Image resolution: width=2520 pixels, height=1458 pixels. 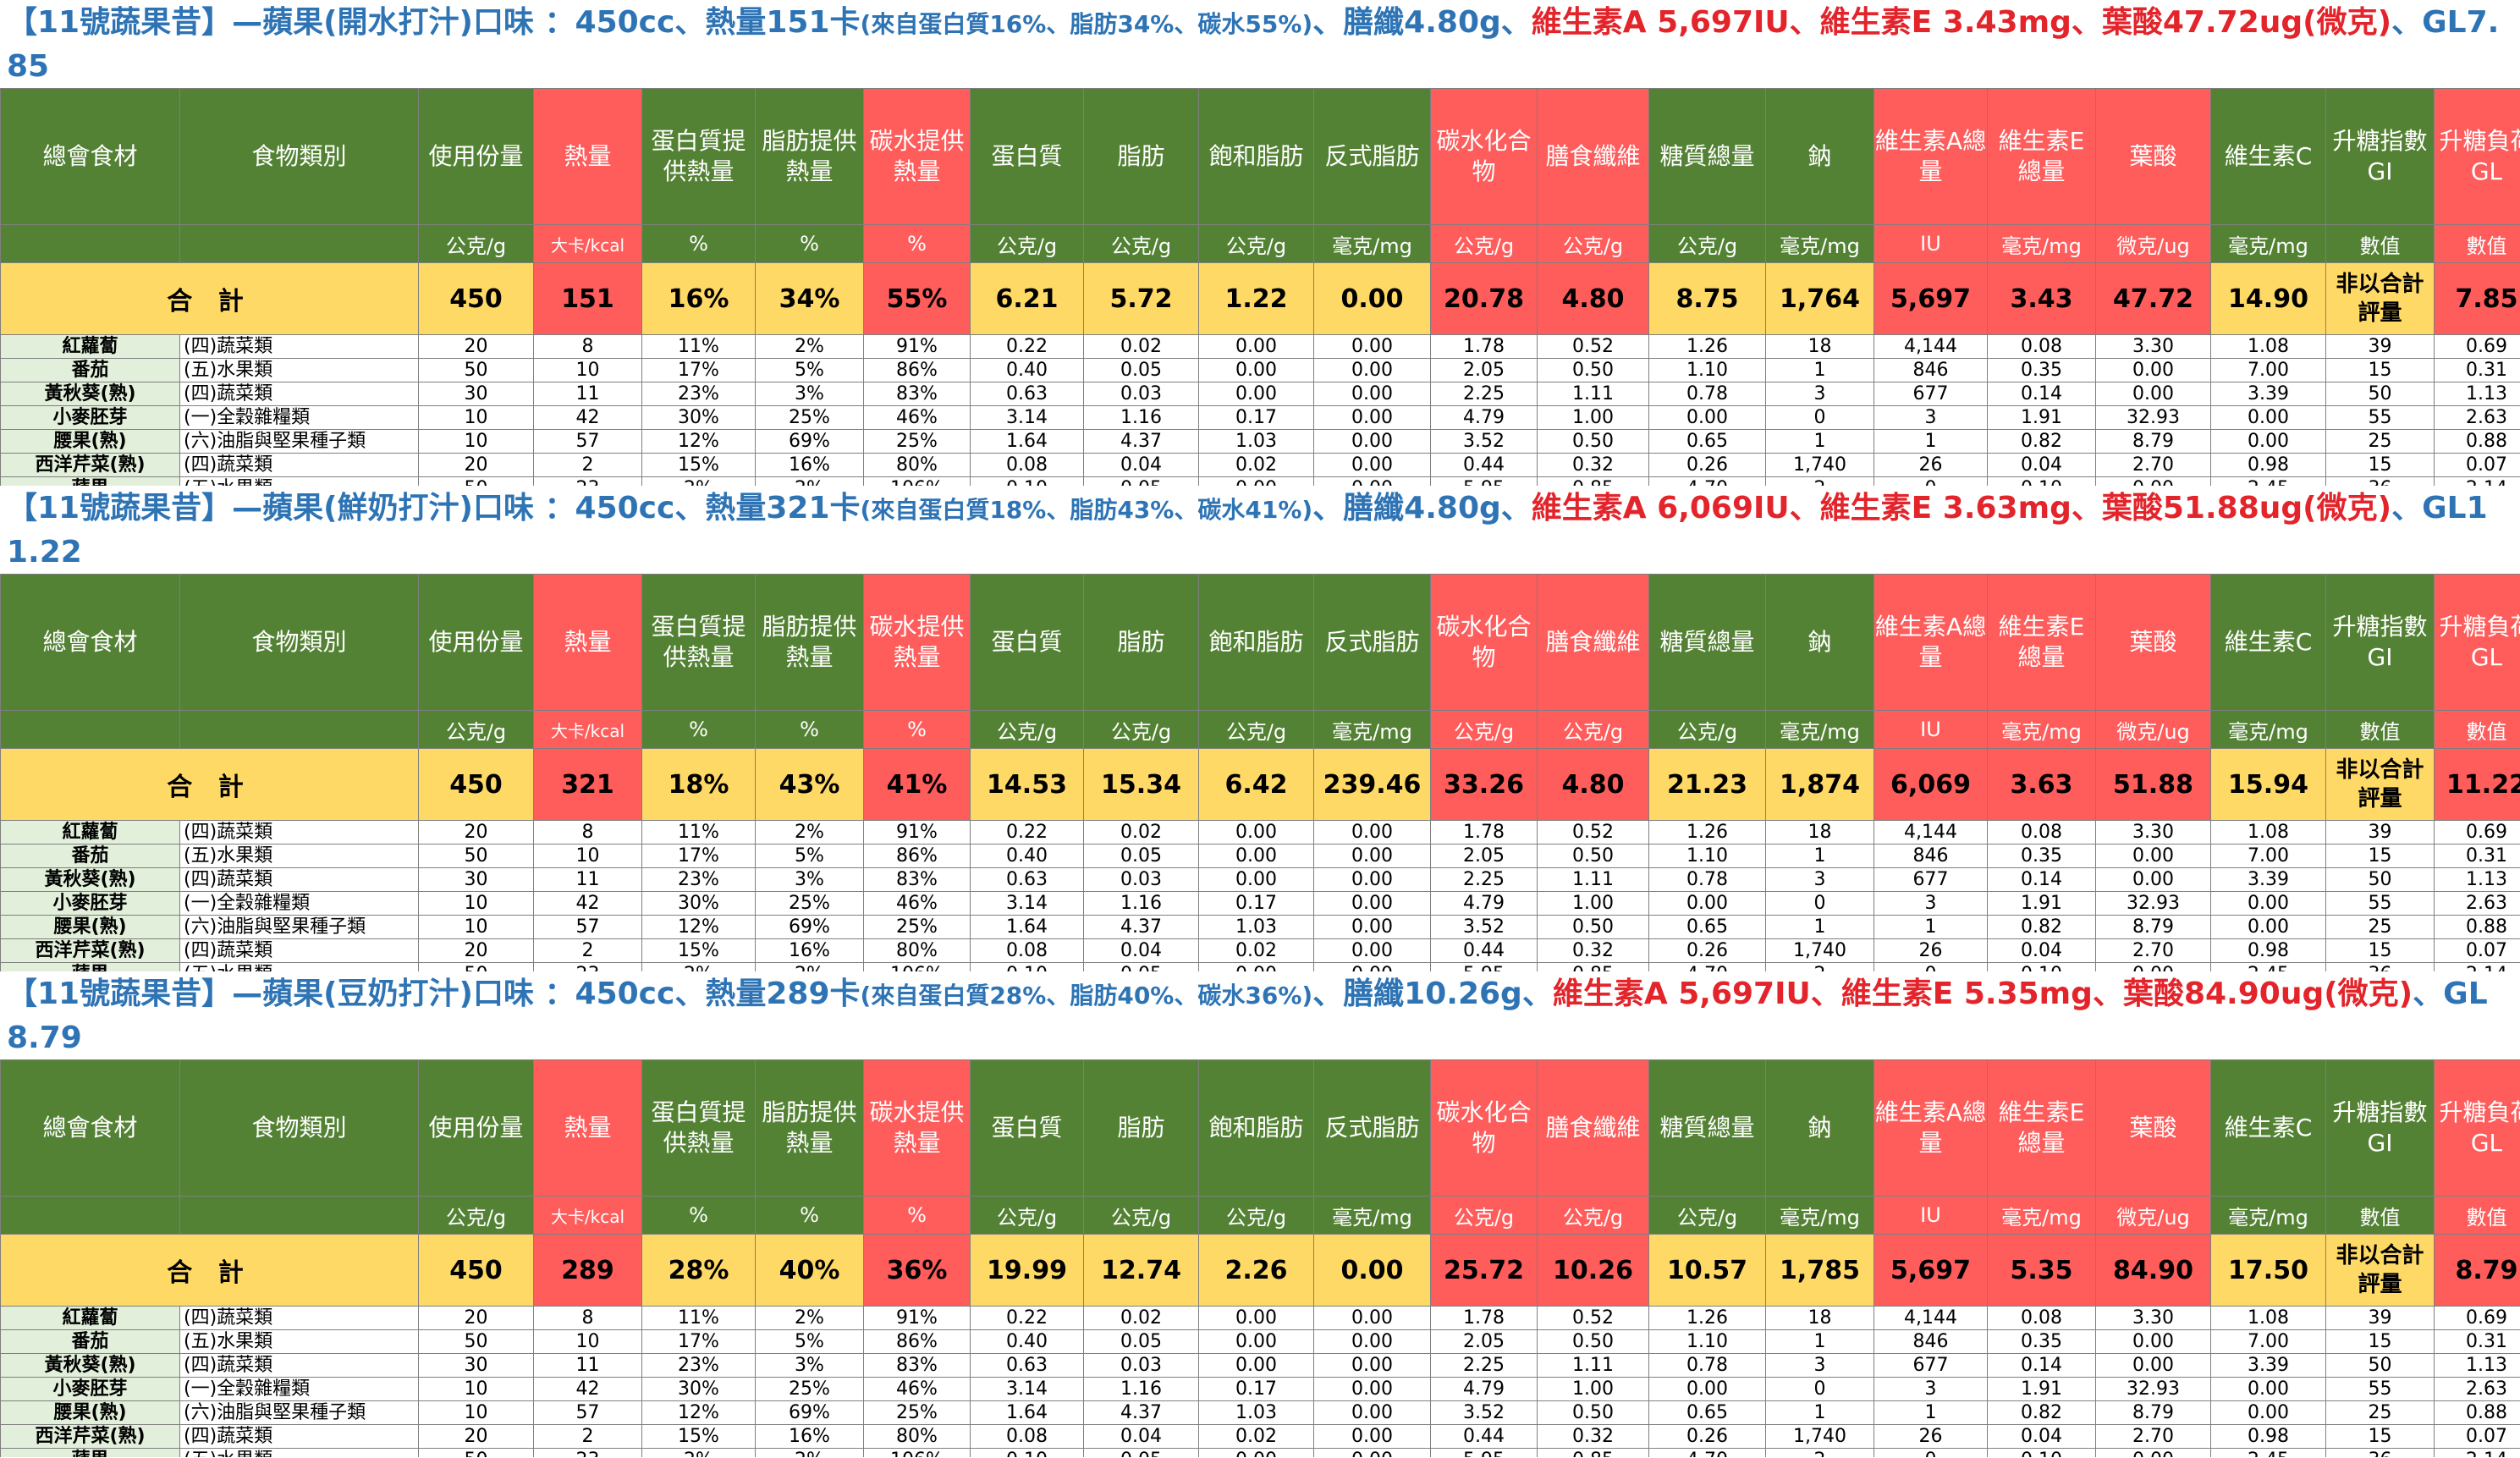 What do you see at coordinates (1593, 1318) in the screenshot?
I see `data-cell: 0.52` at bounding box center [1593, 1318].